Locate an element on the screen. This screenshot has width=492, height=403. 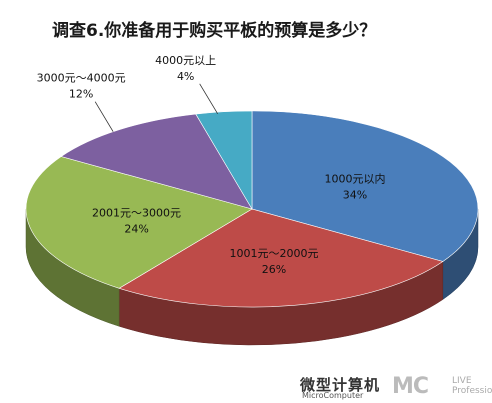
slice-value-4: 4% is located at coordinates (185, 76).